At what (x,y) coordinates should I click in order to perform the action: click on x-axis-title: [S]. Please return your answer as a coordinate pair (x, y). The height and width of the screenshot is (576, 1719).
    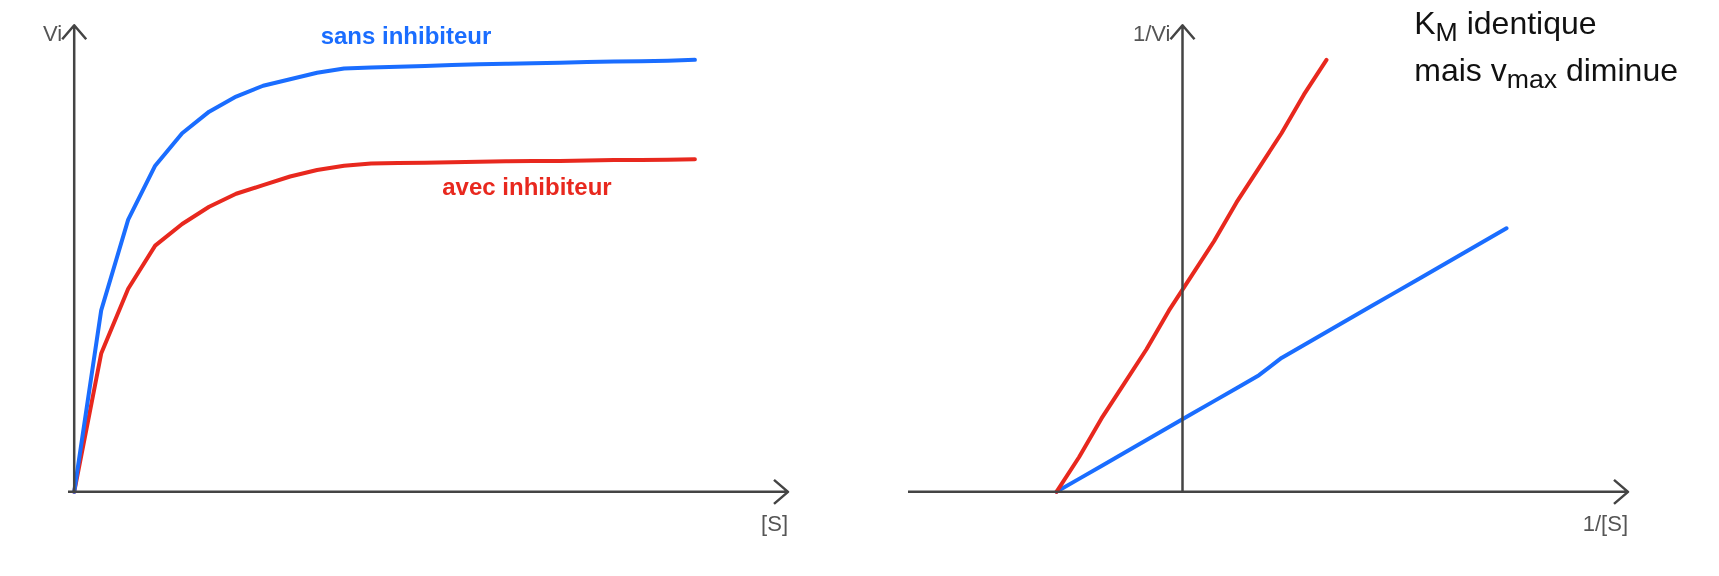
    Looking at the image, I should click on (774, 523).